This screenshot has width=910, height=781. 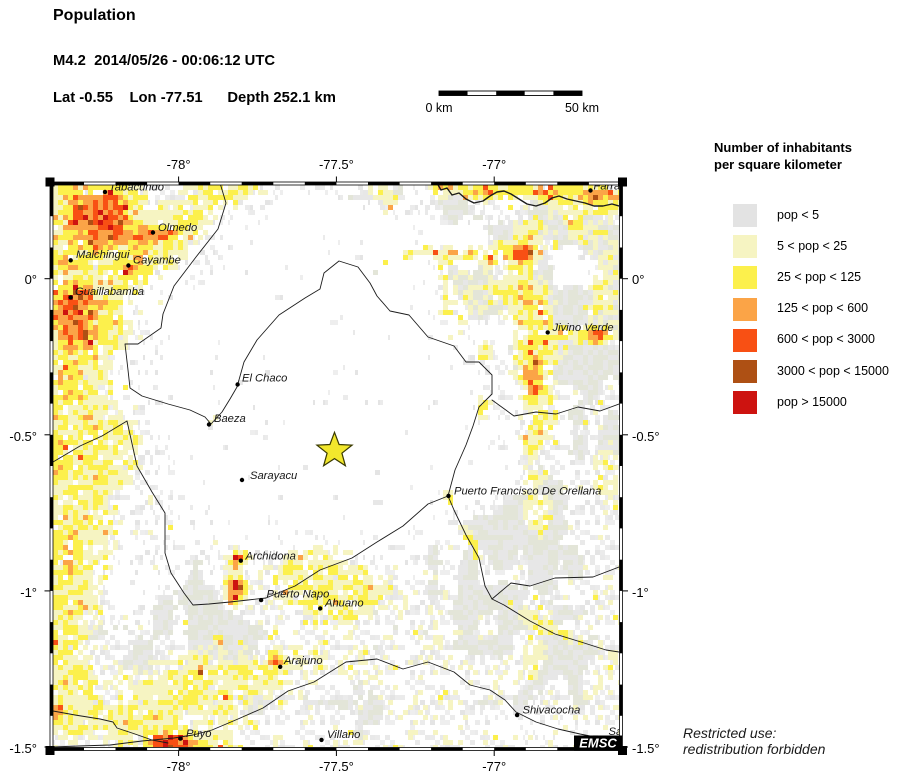 I want to click on svg-text: Cayambe, so click(x=157, y=261).